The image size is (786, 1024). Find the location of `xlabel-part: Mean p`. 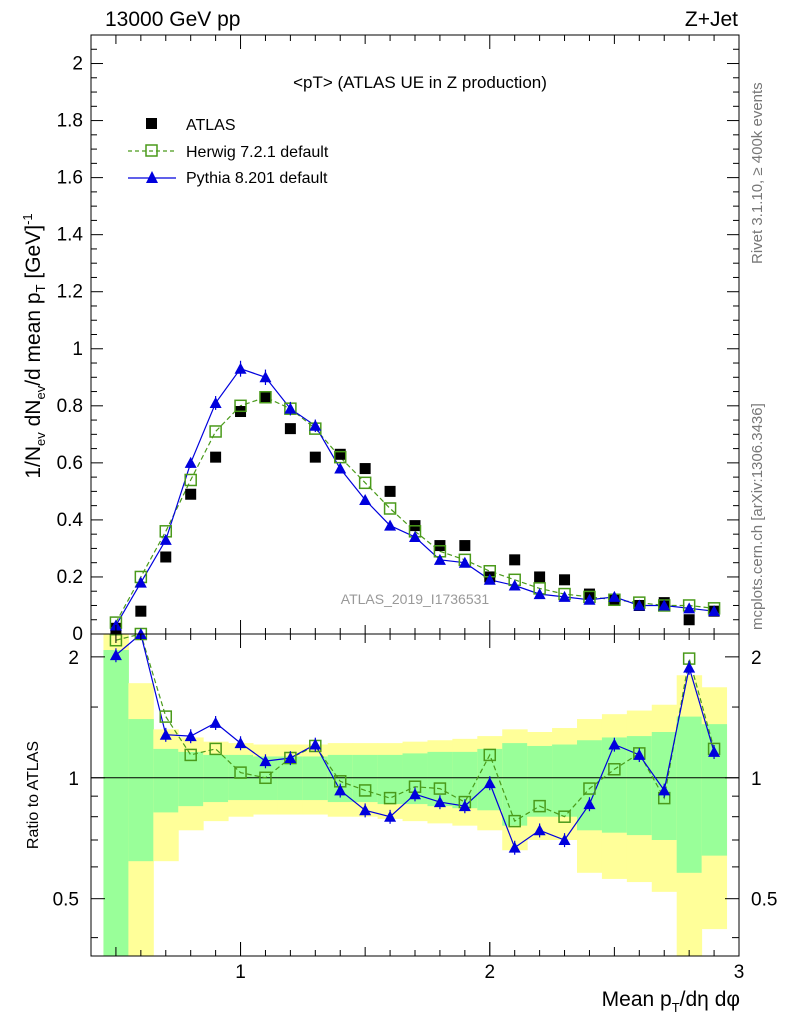

xlabel-part: Mean p is located at coordinates (637, 999).